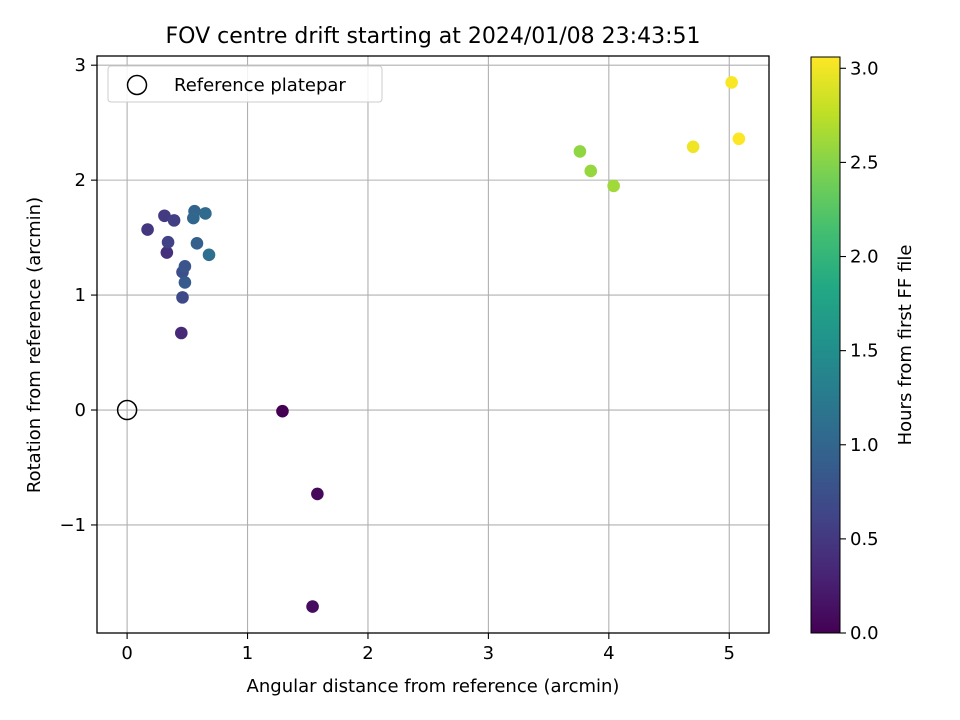  Describe the element at coordinates (80, 65) in the screenshot. I see `y-tick-label: 3` at that location.